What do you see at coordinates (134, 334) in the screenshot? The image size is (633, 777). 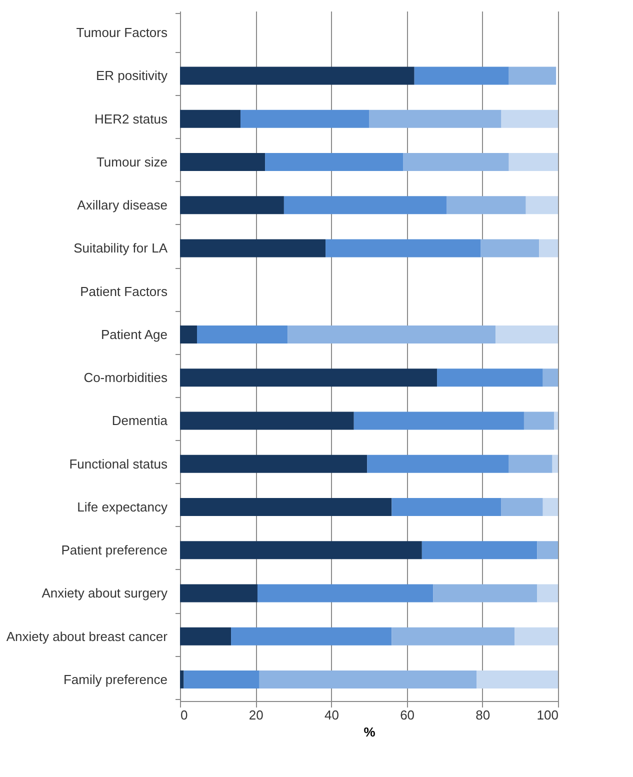 I see `y-tick-label: Patient Age` at bounding box center [134, 334].